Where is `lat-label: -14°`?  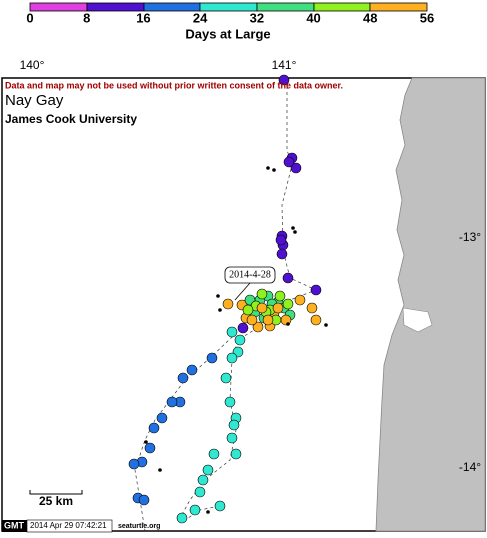 lat-label: -14° is located at coordinates (470, 467).